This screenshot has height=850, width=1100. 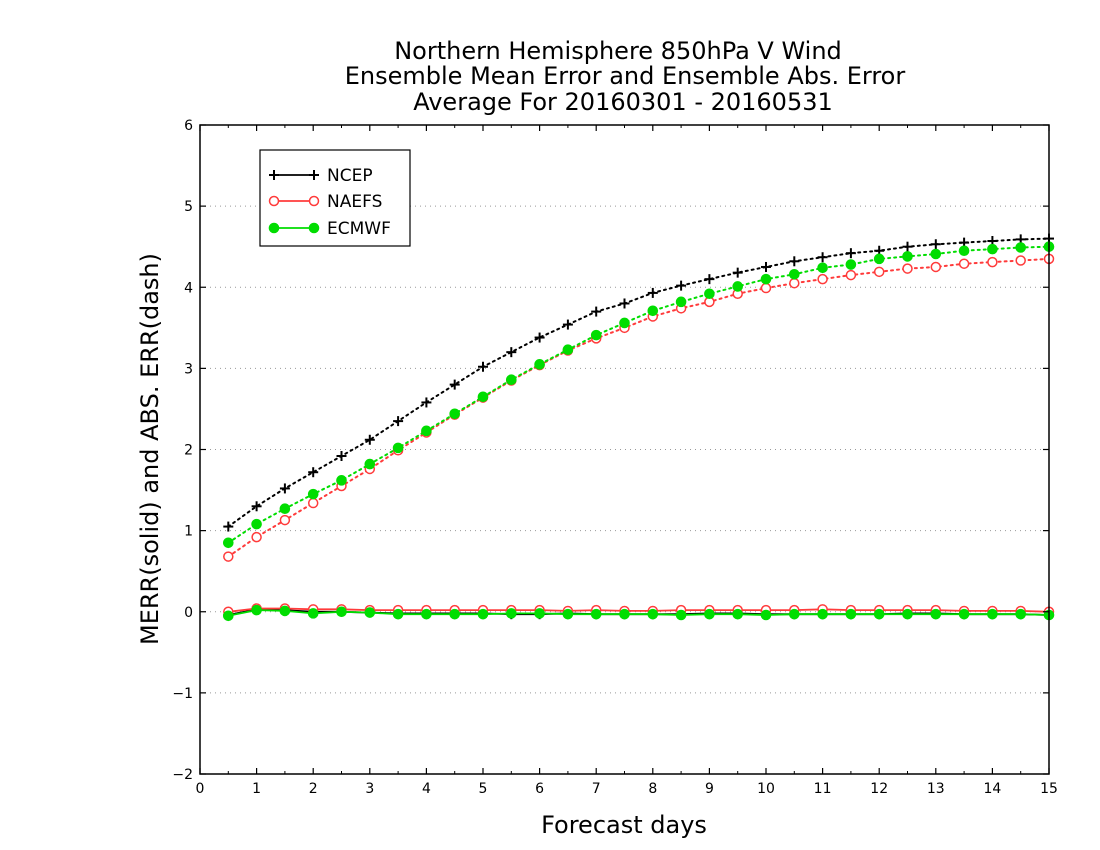 What do you see at coordinates (624, 825) in the screenshot?
I see `x-axis-label: Forecast days` at bounding box center [624, 825].